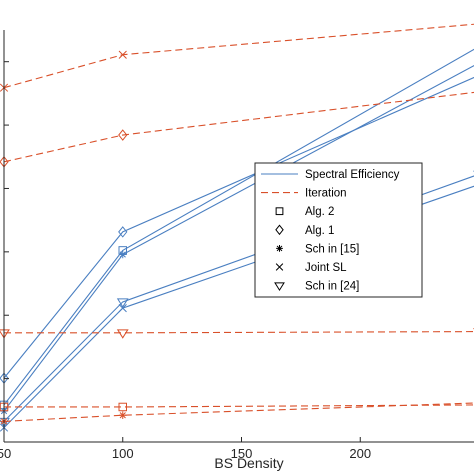 The width and height of the screenshot is (474, 474). I want to click on x-tick-label: 100, so click(123, 453).